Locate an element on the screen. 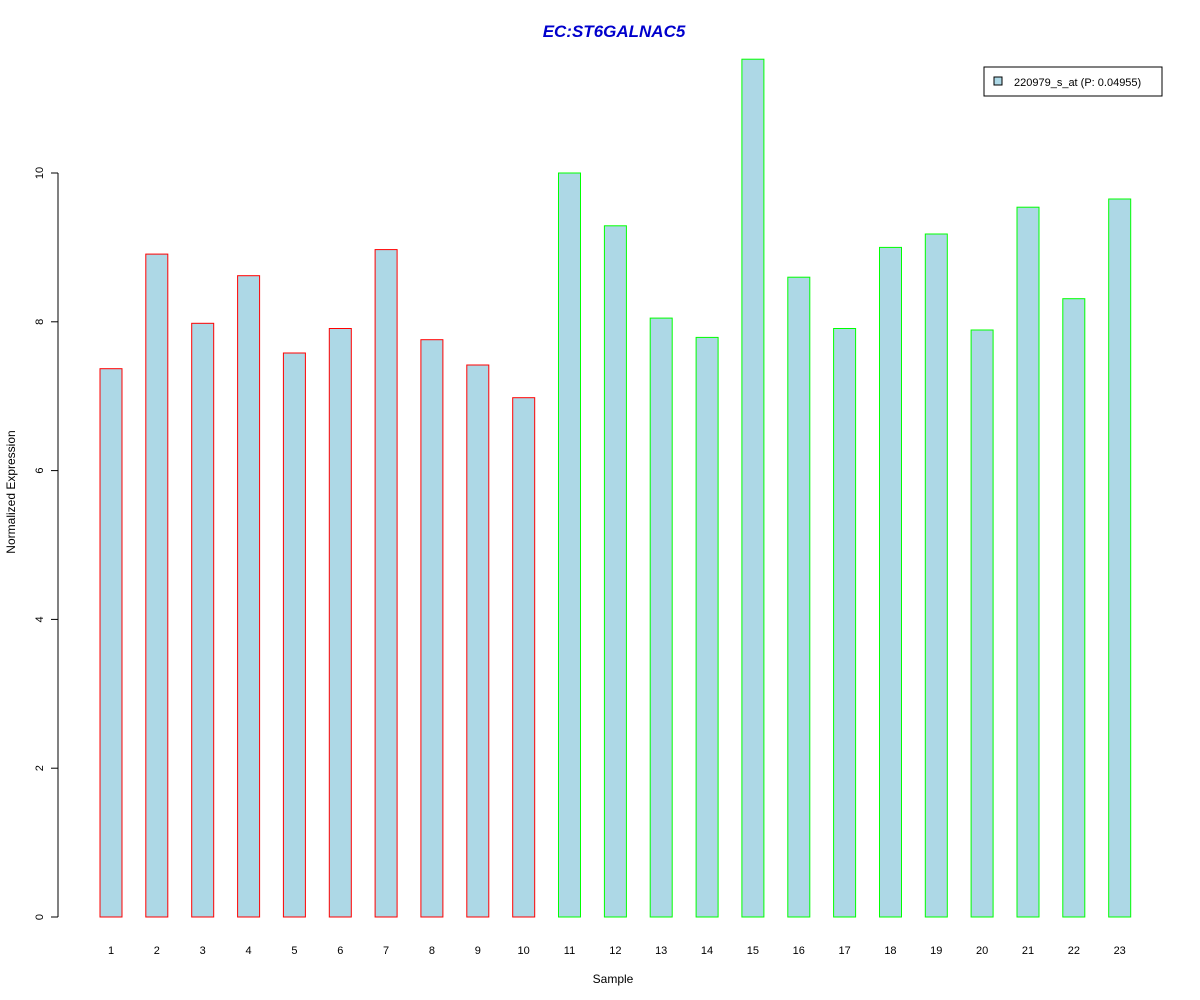  x-tick-labels: 1 2 3 4 5 6 7 8 9 10 11 12 13 14 15 16 17 18 19 20 21 22 23 is located at coordinates (617, 951).